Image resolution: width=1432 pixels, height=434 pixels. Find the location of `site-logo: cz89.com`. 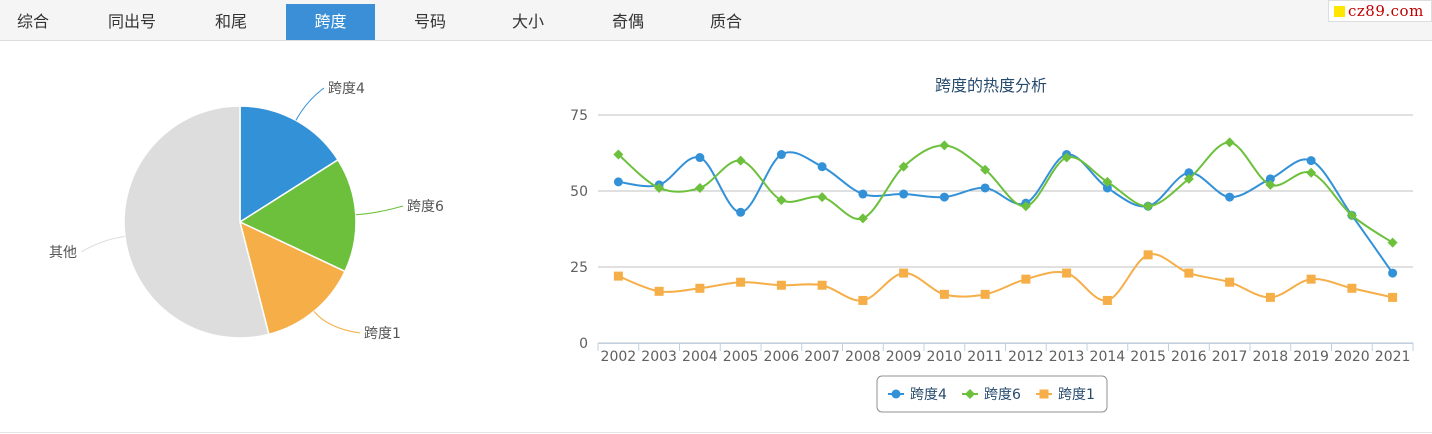

site-logo: cz89.com is located at coordinates (1380, 11).